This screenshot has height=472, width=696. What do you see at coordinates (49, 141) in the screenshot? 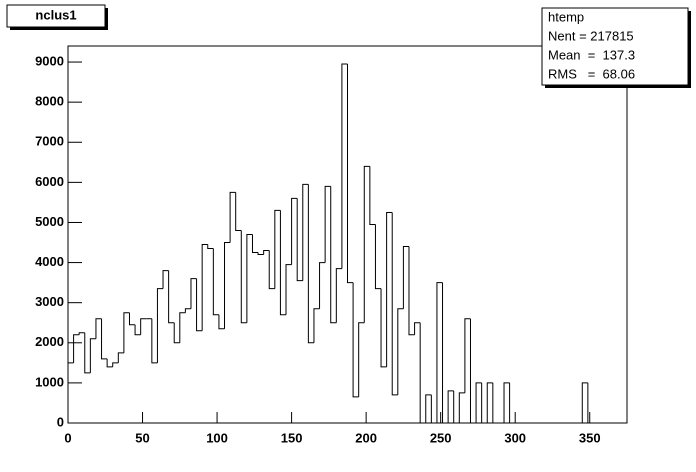
I see `y-tick-label: 7000` at bounding box center [49, 141].